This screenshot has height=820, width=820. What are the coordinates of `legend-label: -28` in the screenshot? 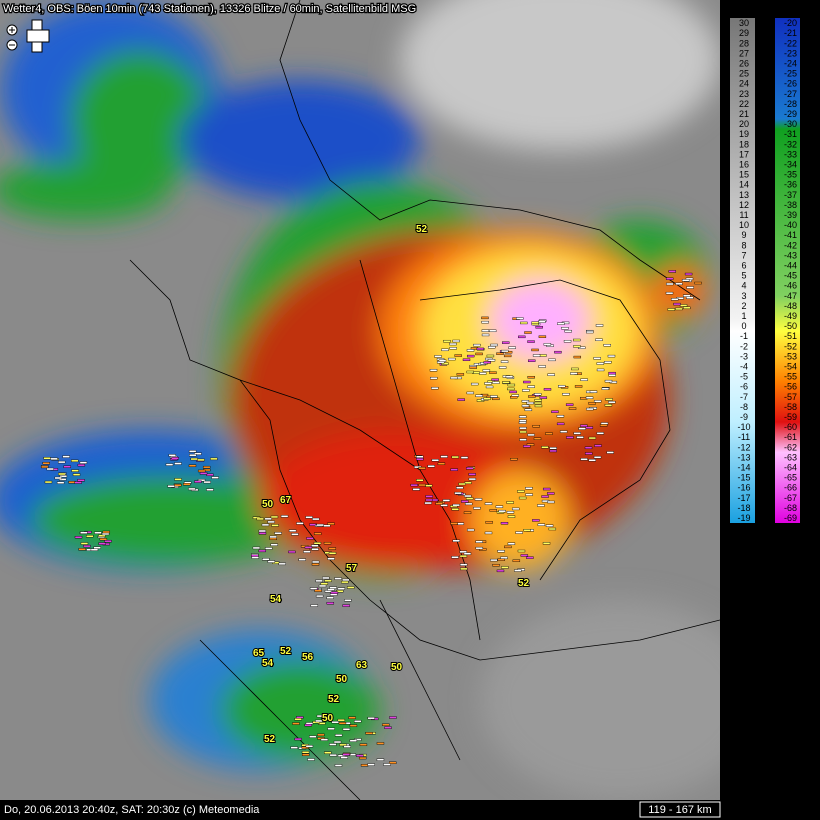 It's located at (790, 104).